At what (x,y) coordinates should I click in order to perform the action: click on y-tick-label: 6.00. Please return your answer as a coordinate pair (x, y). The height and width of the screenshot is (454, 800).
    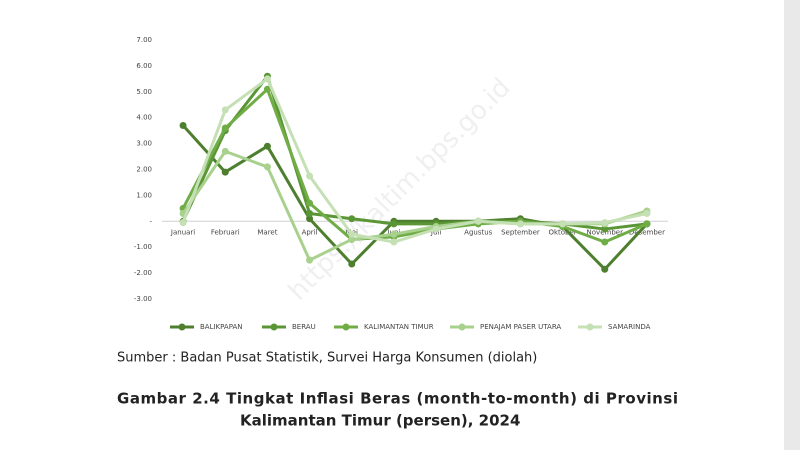
    Looking at the image, I should click on (144, 66).